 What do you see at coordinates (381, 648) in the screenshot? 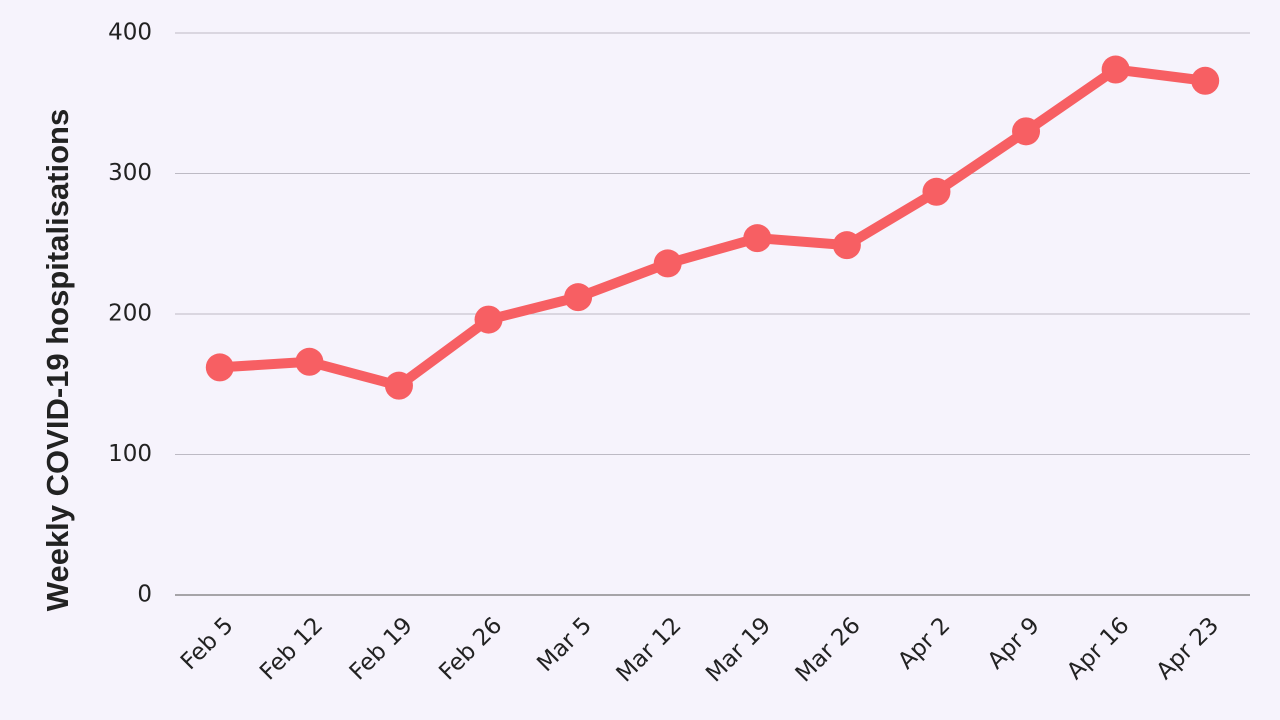
I see `x-tick-label: Feb 19` at bounding box center [381, 648].